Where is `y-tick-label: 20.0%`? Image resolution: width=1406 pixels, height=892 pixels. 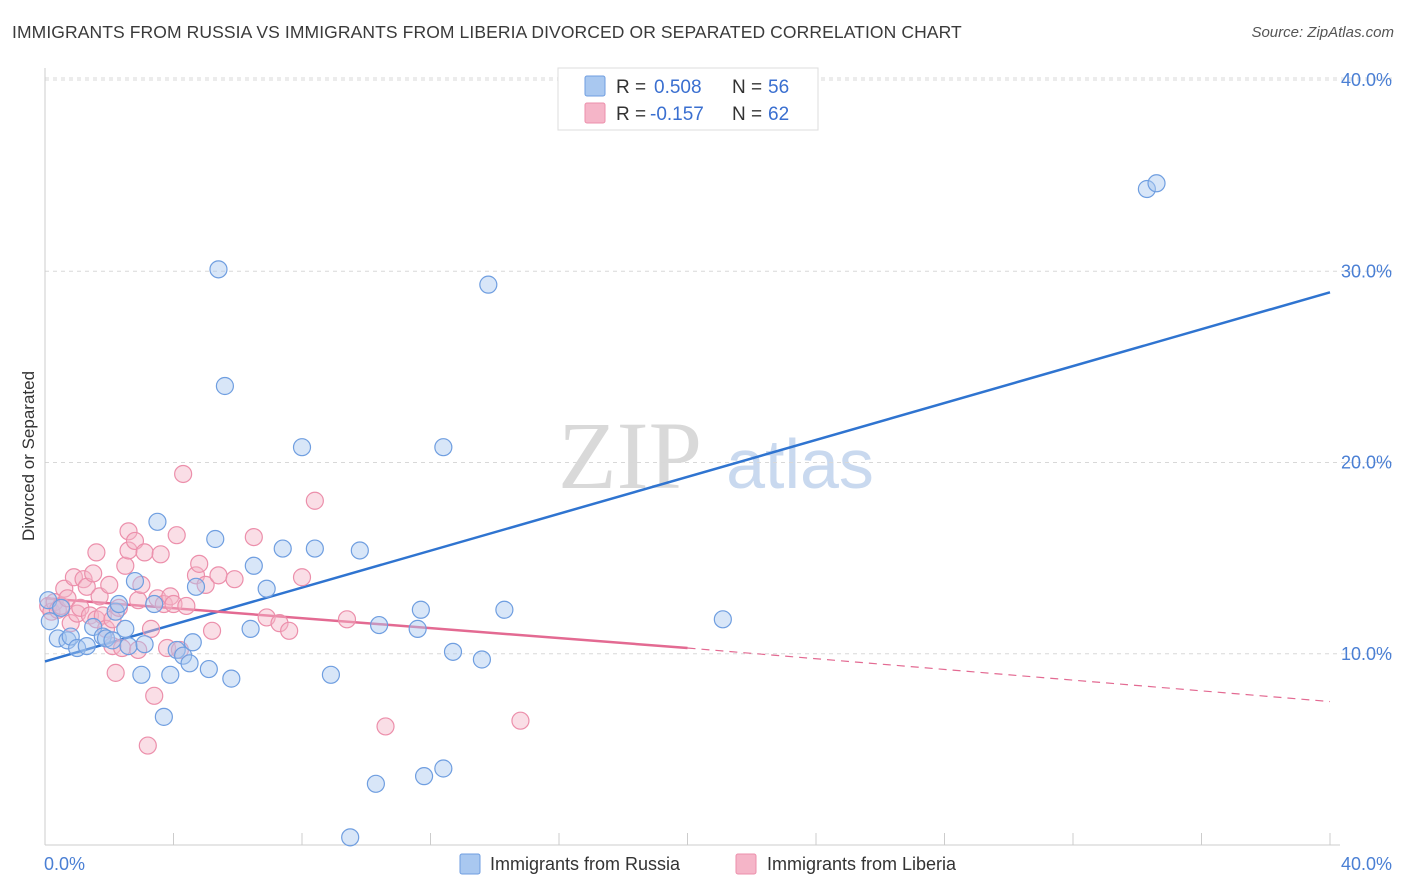
y-tick-label: 20.0% is located at coordinates (1366, 463).